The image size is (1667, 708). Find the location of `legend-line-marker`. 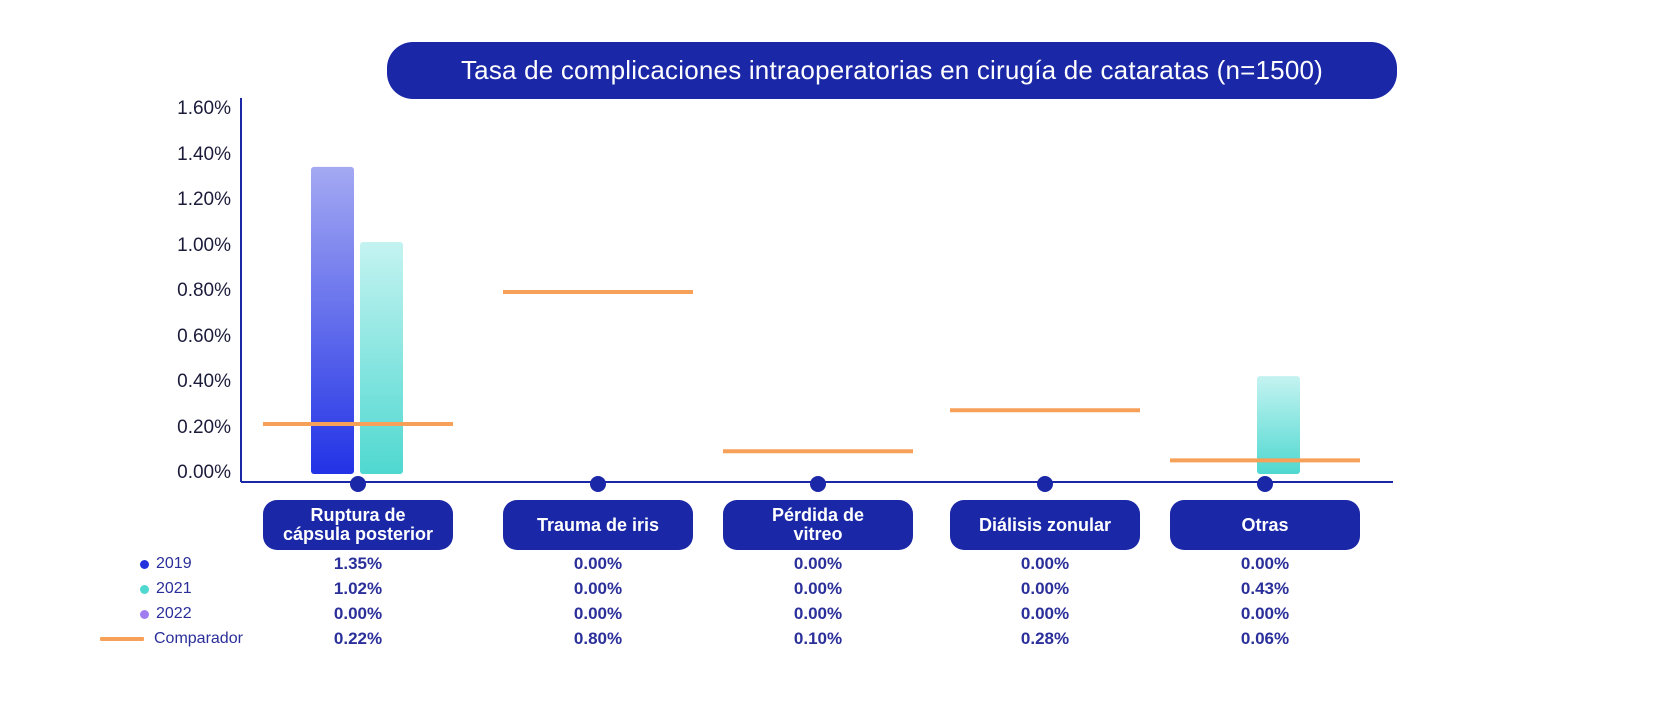

legend-line-marker is located at coordinates (122, 639).